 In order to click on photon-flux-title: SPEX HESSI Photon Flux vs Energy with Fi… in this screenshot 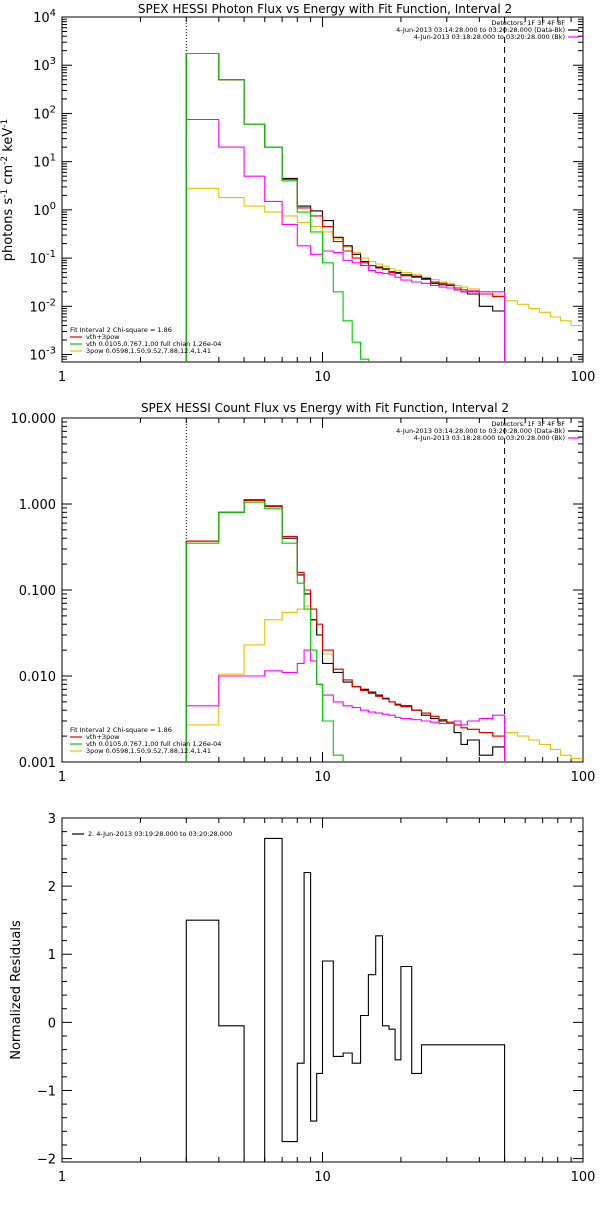, I will do `click(325, 9)`.